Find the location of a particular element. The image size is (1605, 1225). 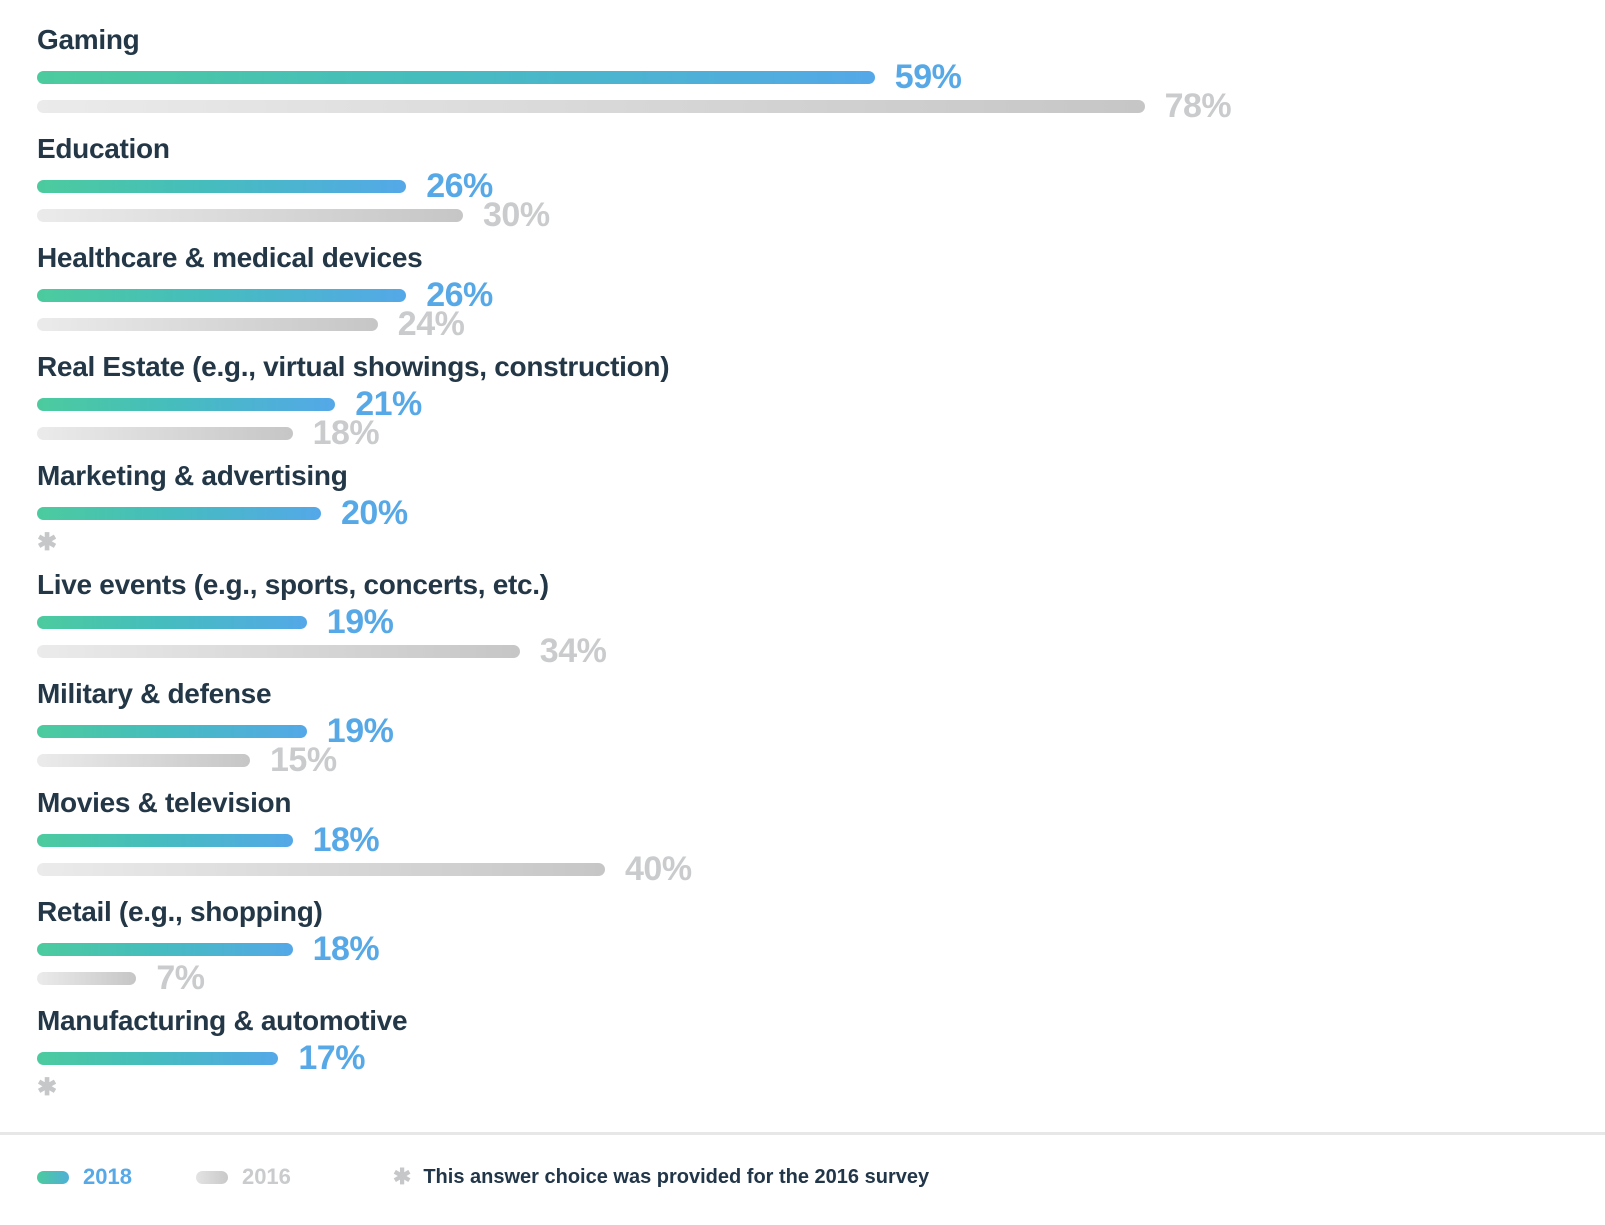

category-label: Manufacturing & automotive is located at coordinates (222, 1020).